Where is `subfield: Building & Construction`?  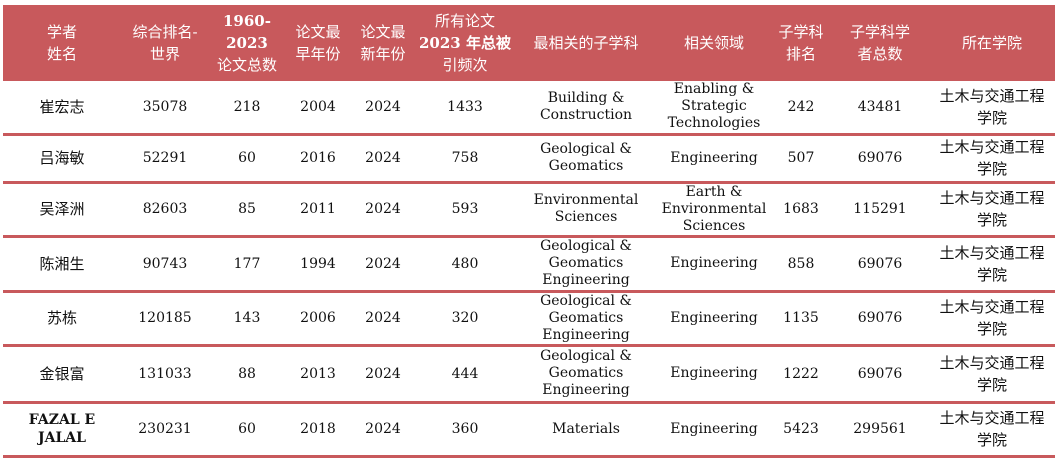
subfield: Building & Construction is located at coordinates (586, 108).